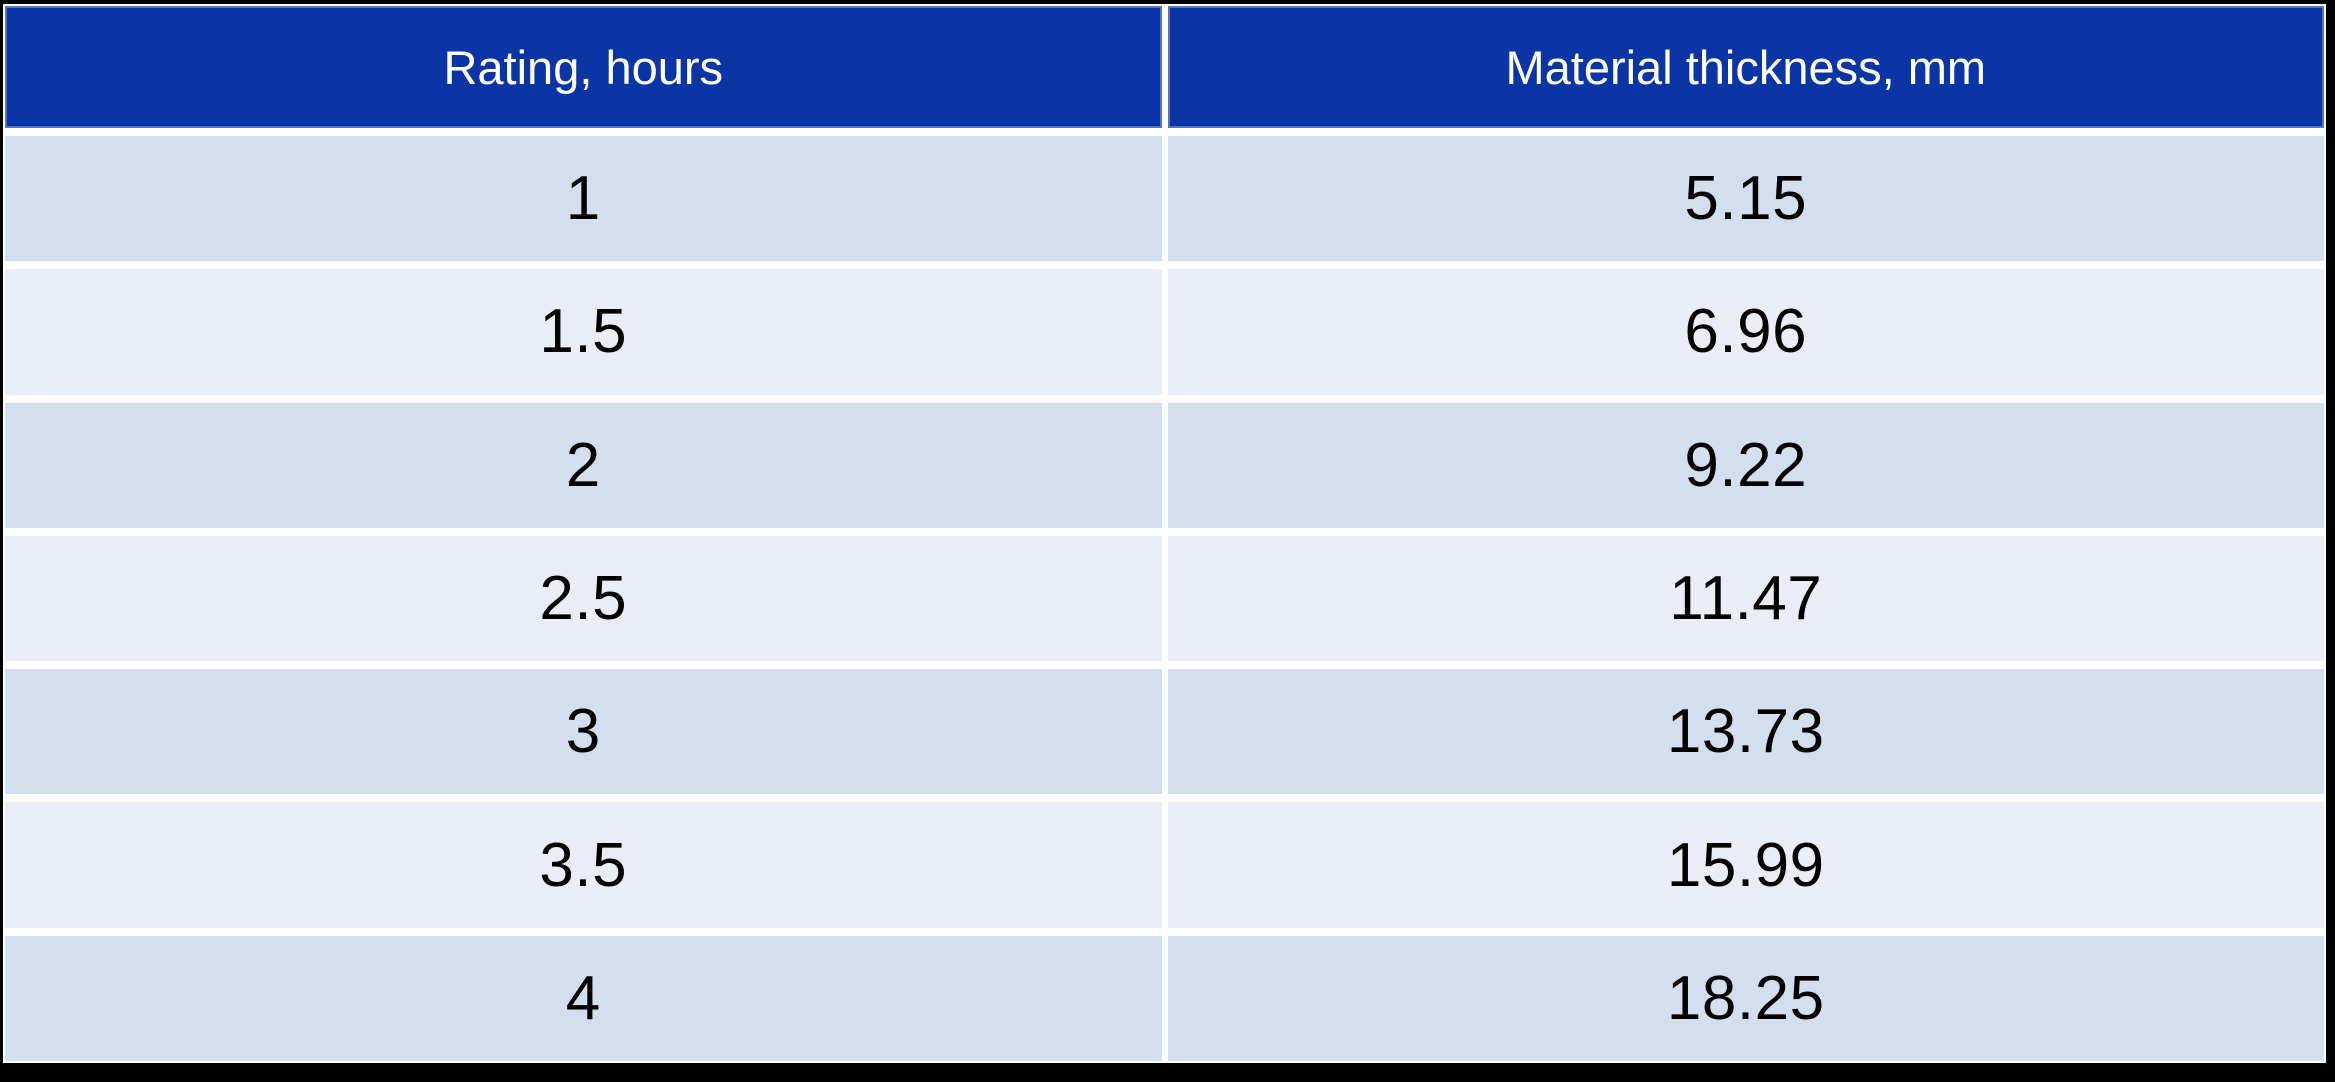  What do you see at coordinates (1745, 865) in the screenshot?
I see `cell-thickness-row-6: 15.99` at bounding box center [1745, 865].